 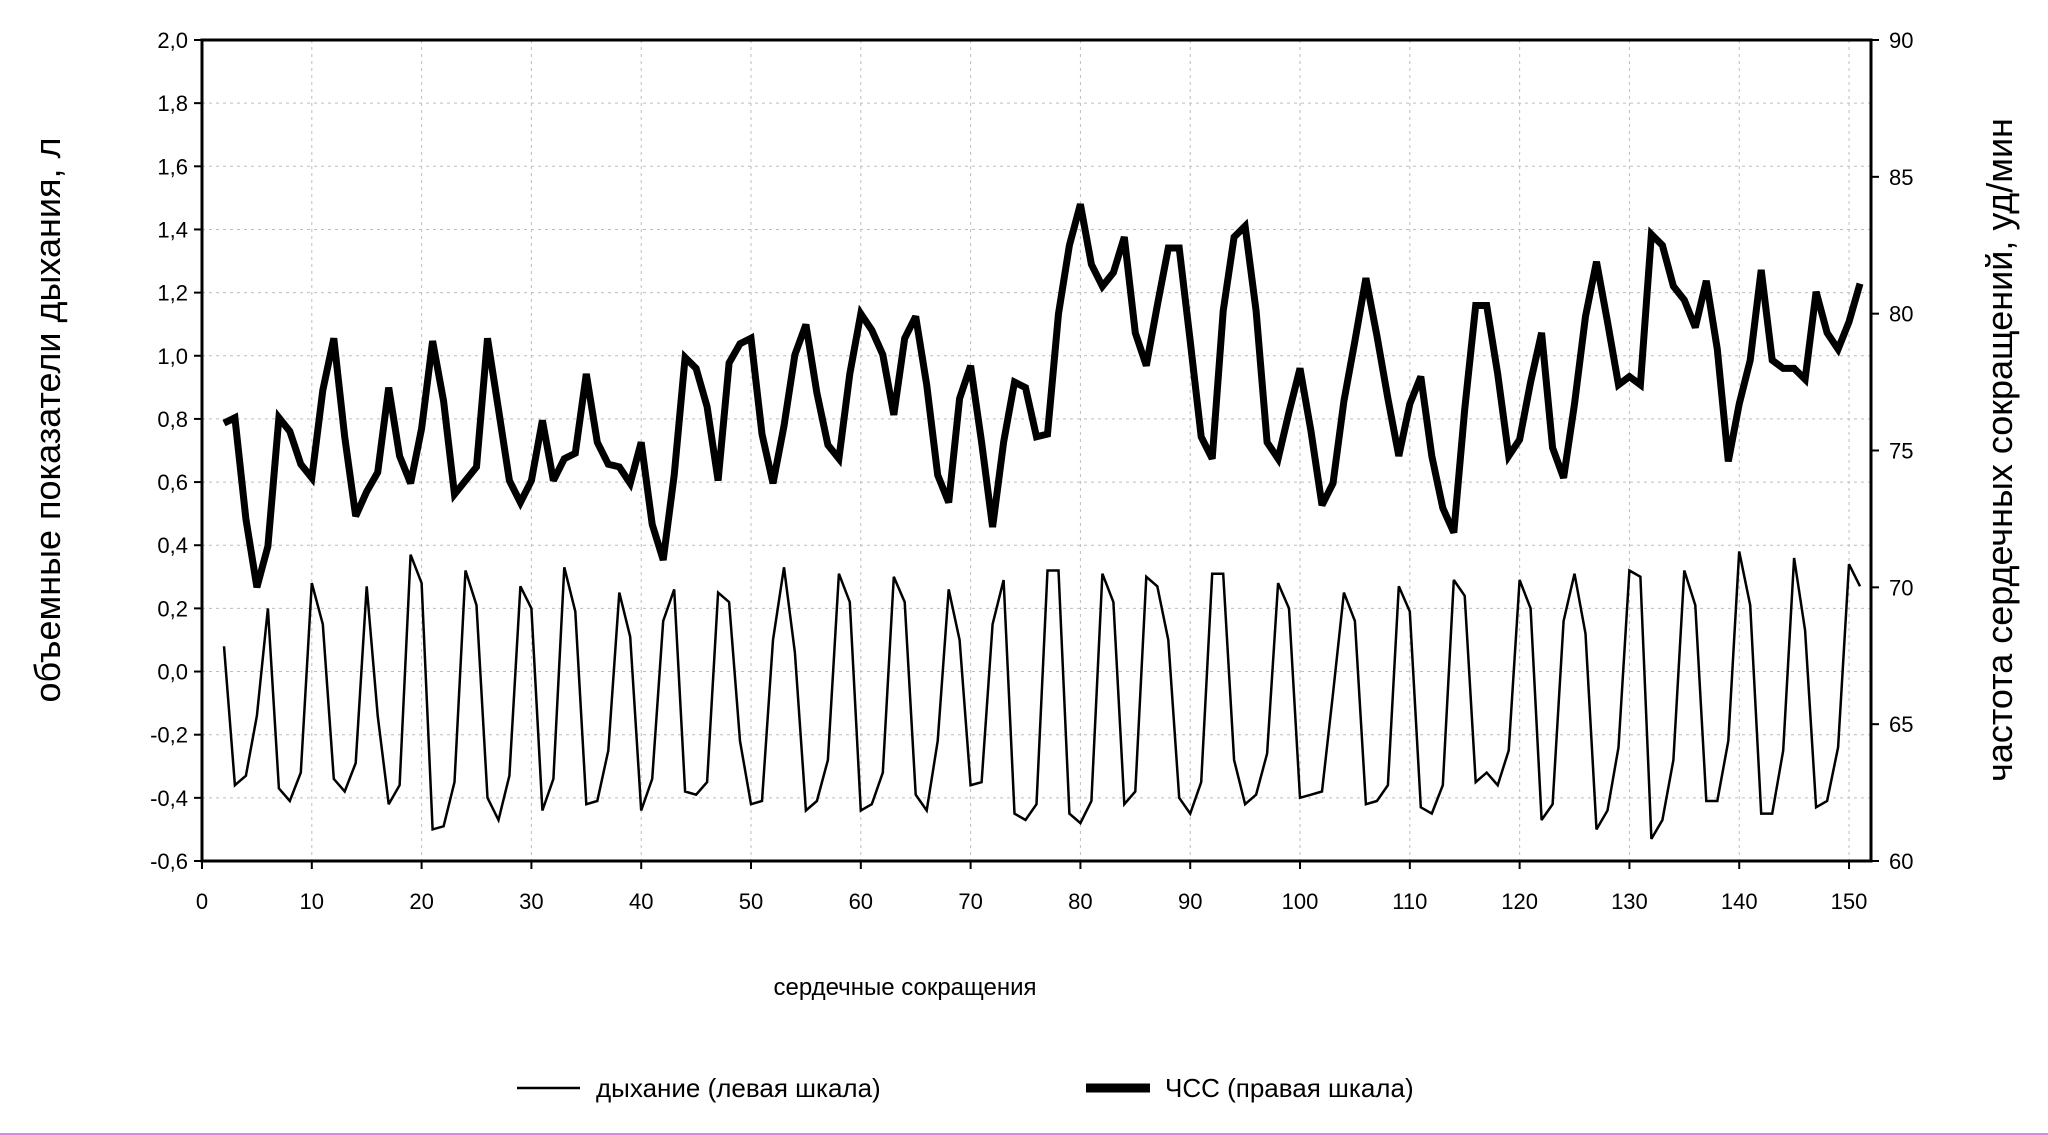 I want to click on x-axis-title: сердечные сокращения, so click(x=904, y=987).